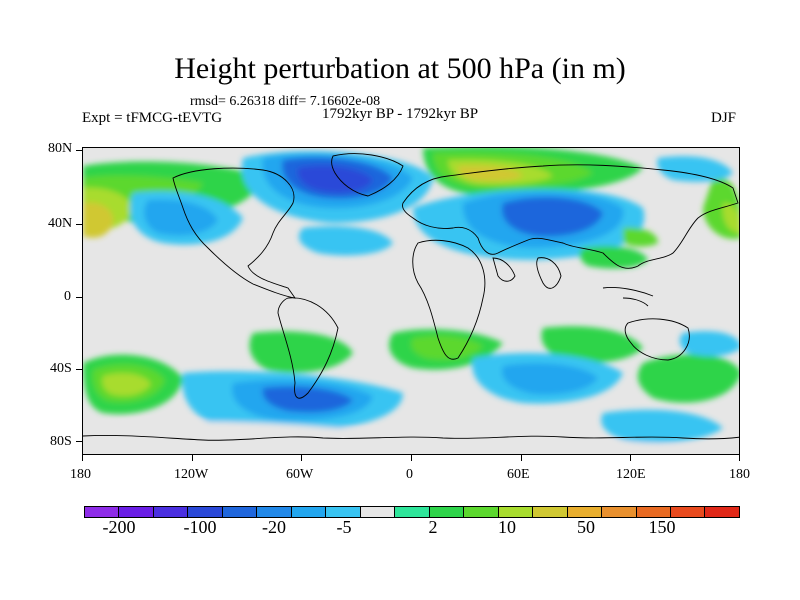 The image size is (800, 600). Describe the element at coordinates (739, 474) in the screenshot. I see `lon-label-180e: 180` at that location.